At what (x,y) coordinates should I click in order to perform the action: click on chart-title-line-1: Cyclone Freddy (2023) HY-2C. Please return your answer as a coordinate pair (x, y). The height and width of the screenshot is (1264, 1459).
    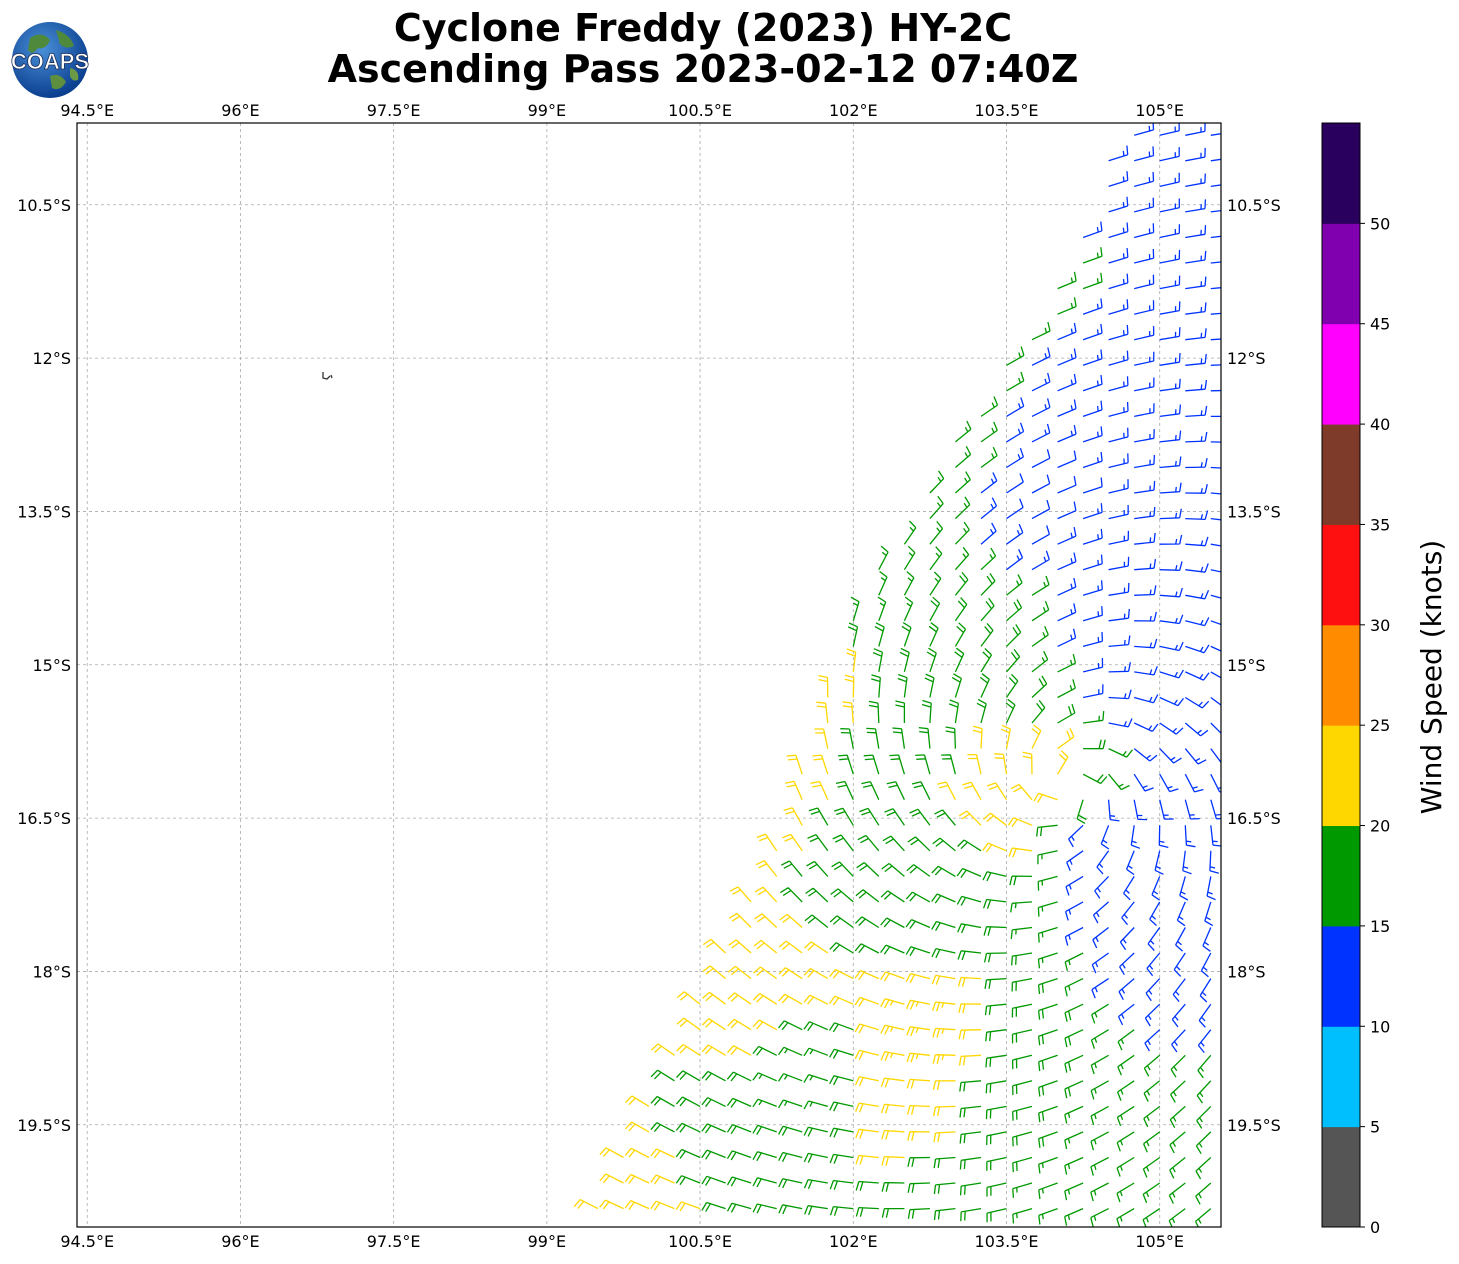
    Looking at the image, I should click on (703, 28).